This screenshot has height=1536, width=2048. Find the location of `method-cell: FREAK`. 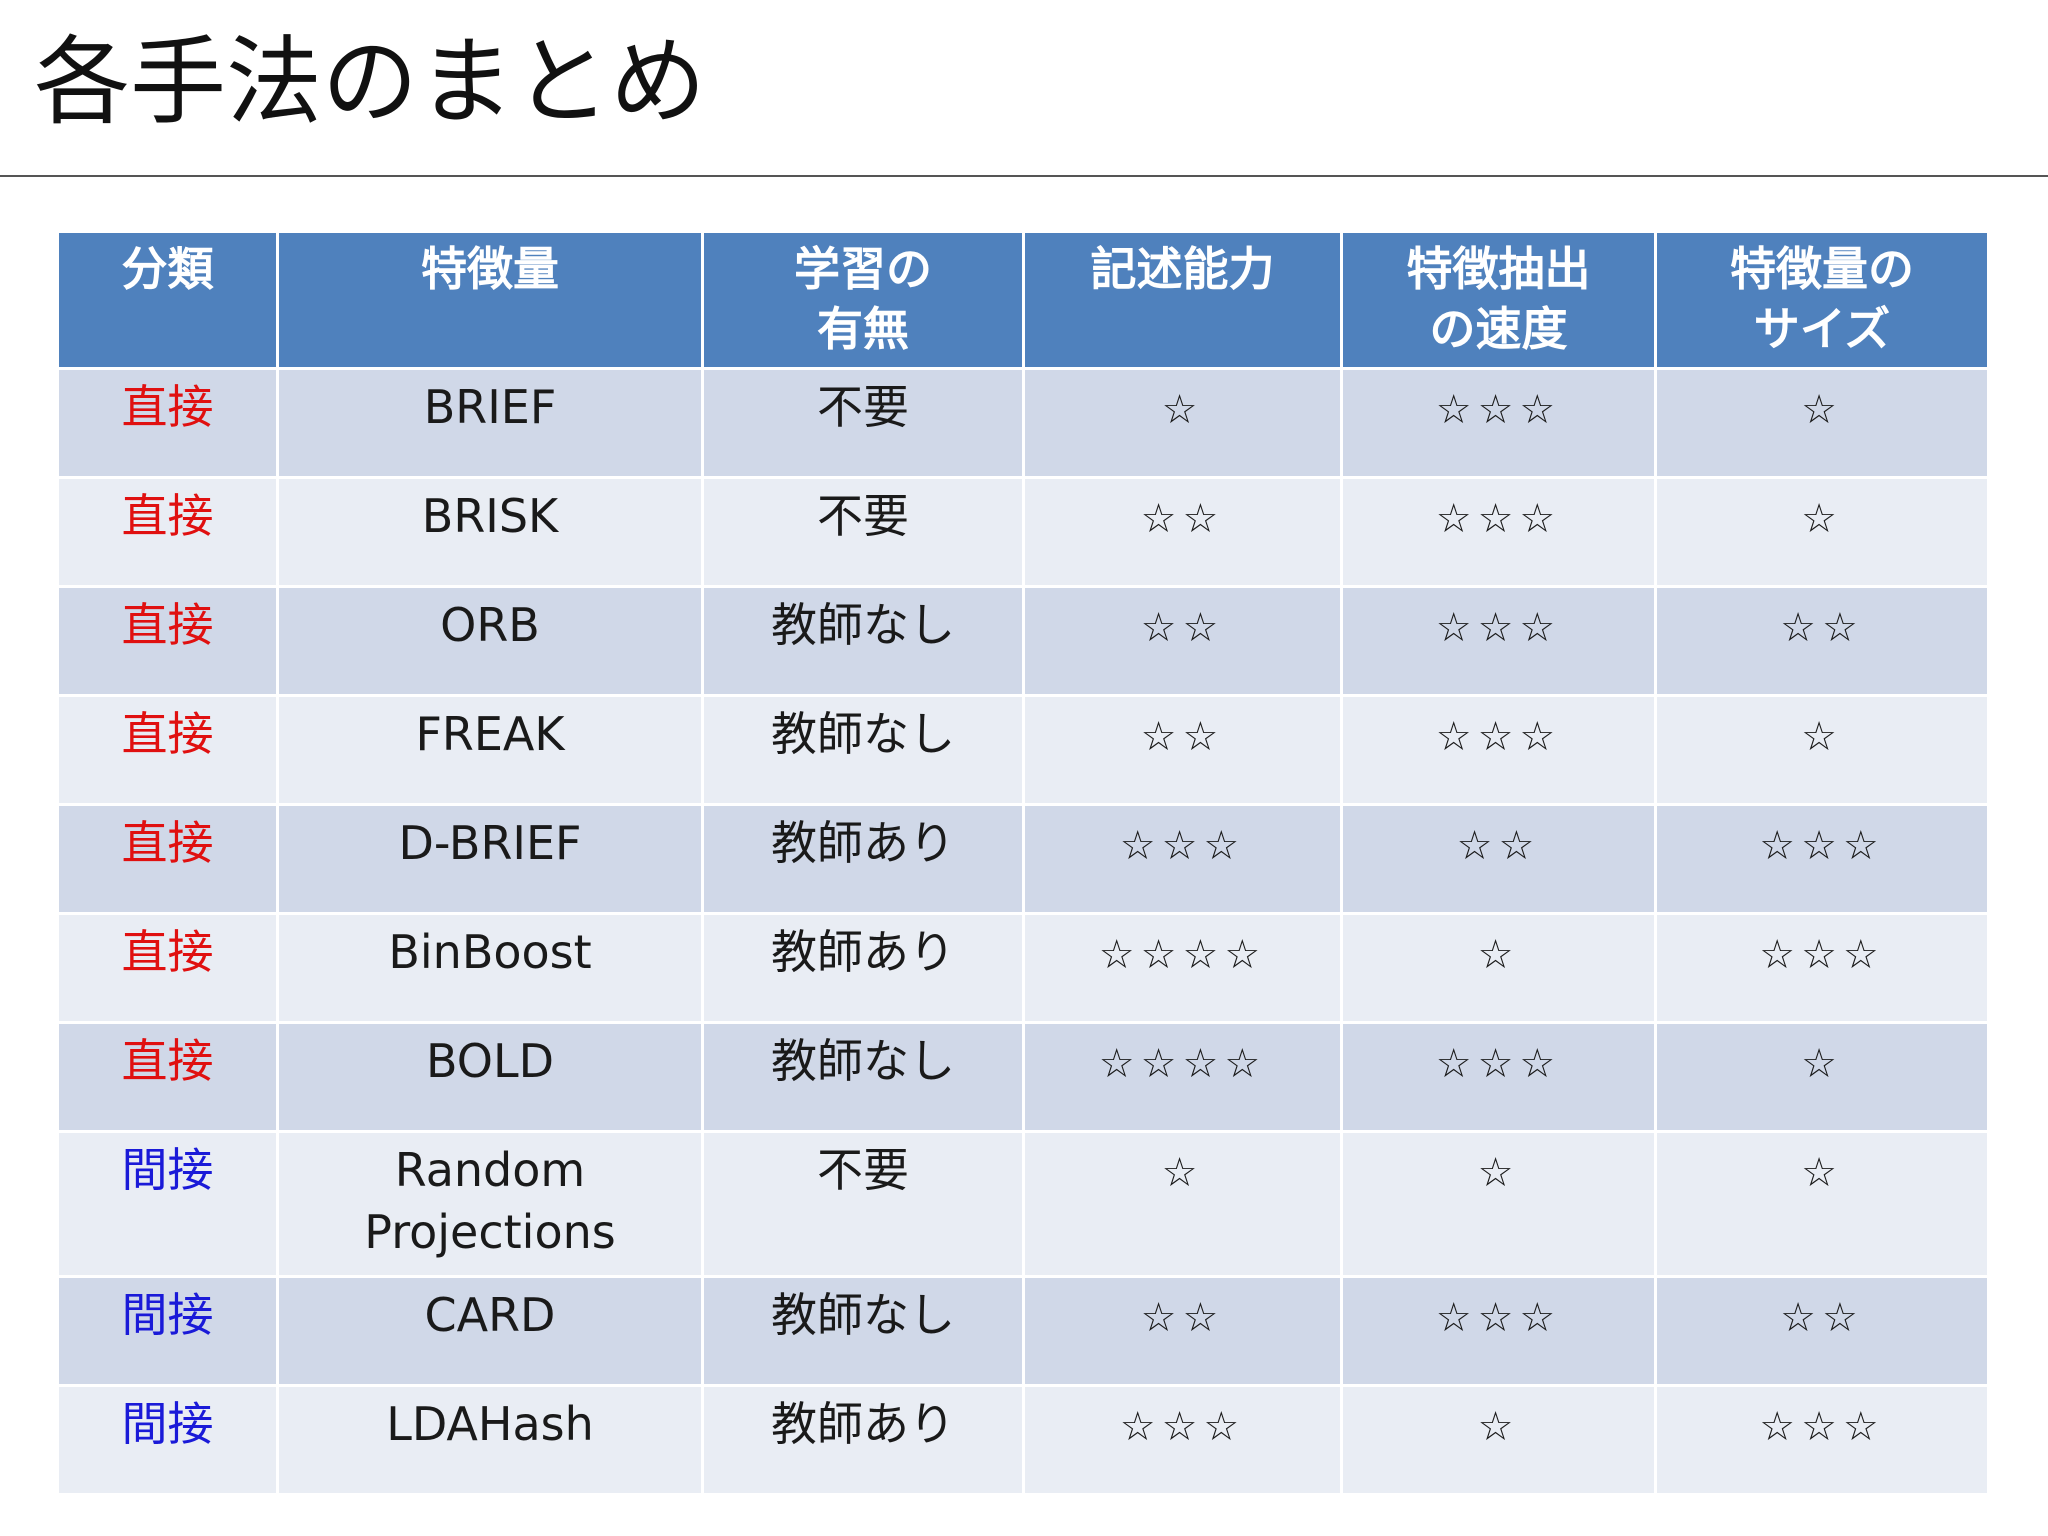

method-cell: FREAK is located at coordinates (490, 750).